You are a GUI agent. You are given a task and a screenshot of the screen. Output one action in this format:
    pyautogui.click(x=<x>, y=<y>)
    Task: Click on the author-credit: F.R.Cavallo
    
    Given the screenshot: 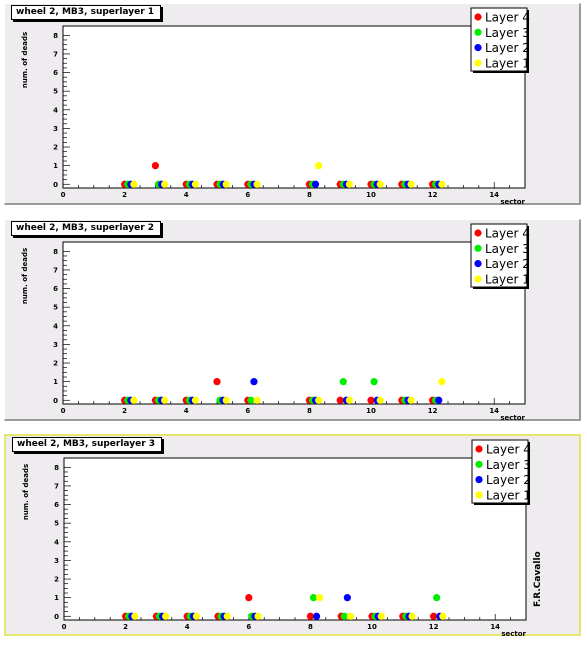 What is the action you would take?
    pyautogui.click(x=538, y=579)
    